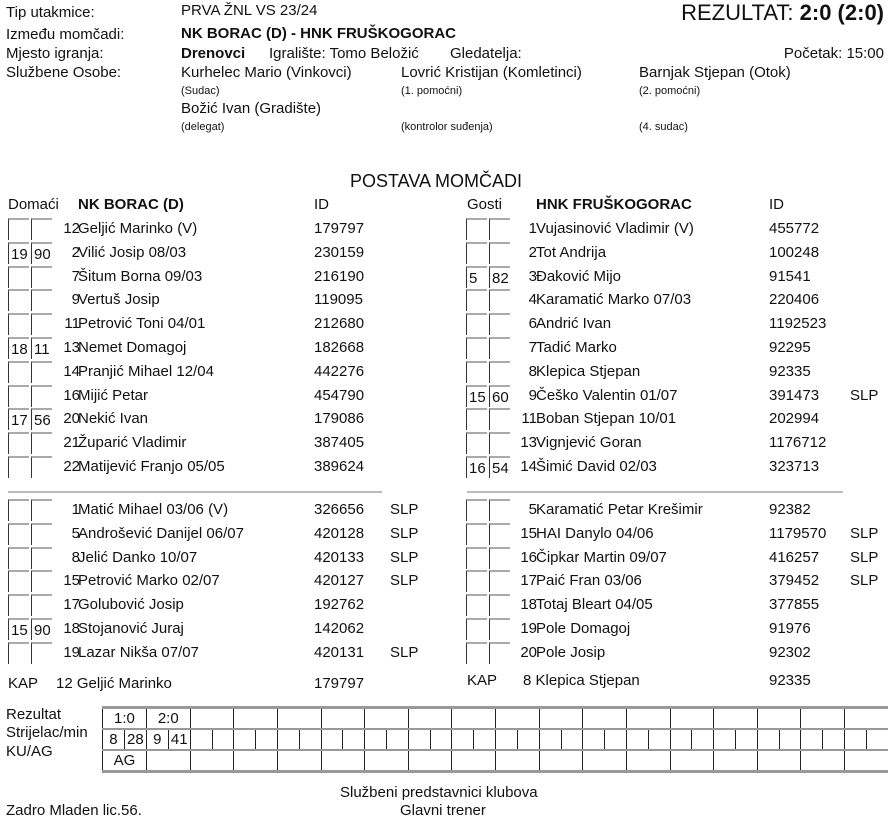 This screenshot has height=820, width=888. I want to click on player-row: 12 Geljić Marinko (V) 179797, so click(228, 230).